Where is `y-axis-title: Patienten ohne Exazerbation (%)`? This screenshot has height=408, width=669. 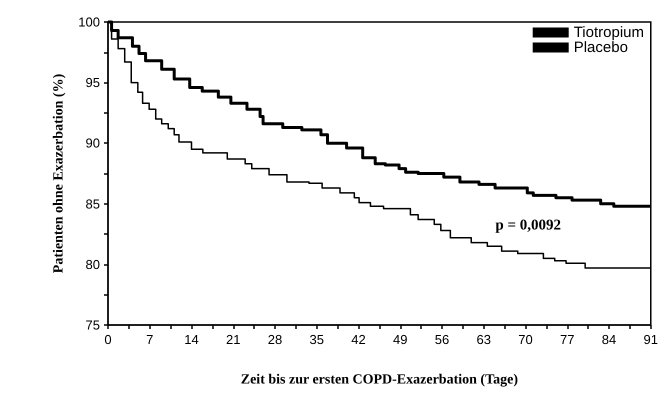
y-axis-title: Patienten ohne Exazerbation (%) is located at coordinates (59, 173).